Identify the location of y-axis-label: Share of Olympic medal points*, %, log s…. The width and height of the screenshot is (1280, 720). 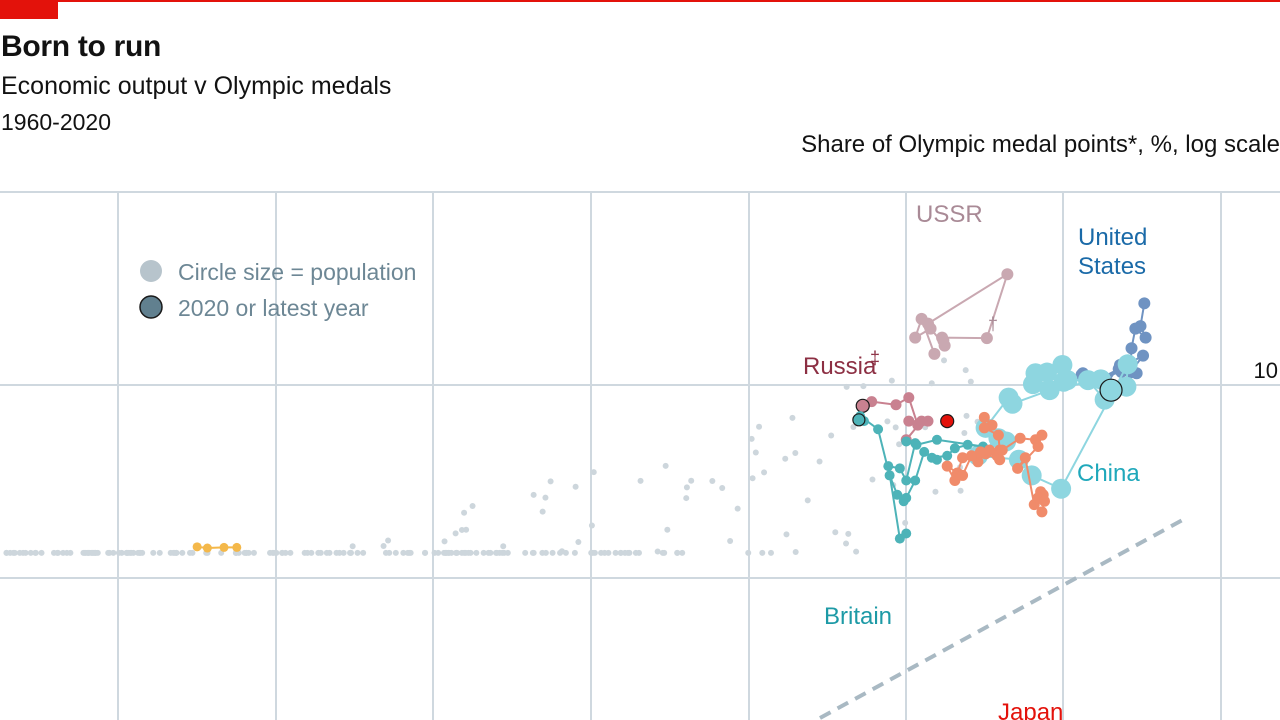
(1040, 145).